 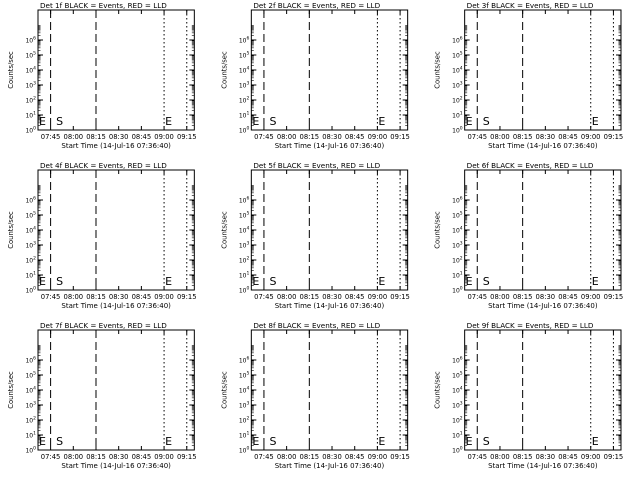 I want to click on panel-title: Det 1f BLACK = Events, RED = LLD, so click(x=103, y=5).